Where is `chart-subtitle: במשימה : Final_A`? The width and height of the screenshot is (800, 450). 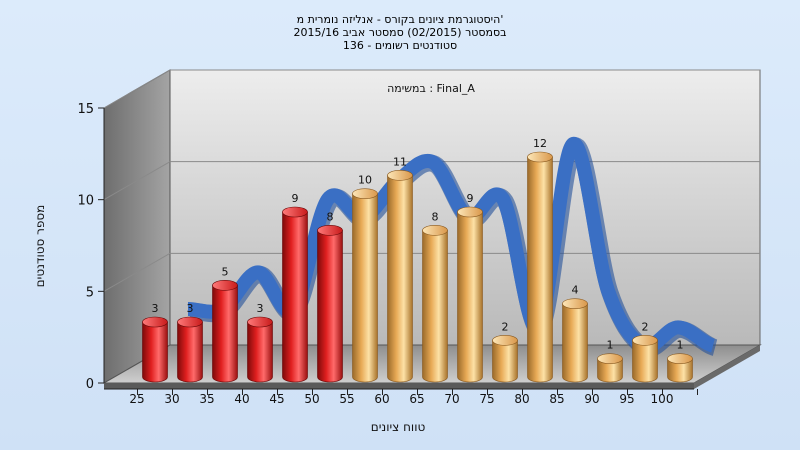
chart-subtitle: במשימה : Final_A is located at coordinates (431, 88).